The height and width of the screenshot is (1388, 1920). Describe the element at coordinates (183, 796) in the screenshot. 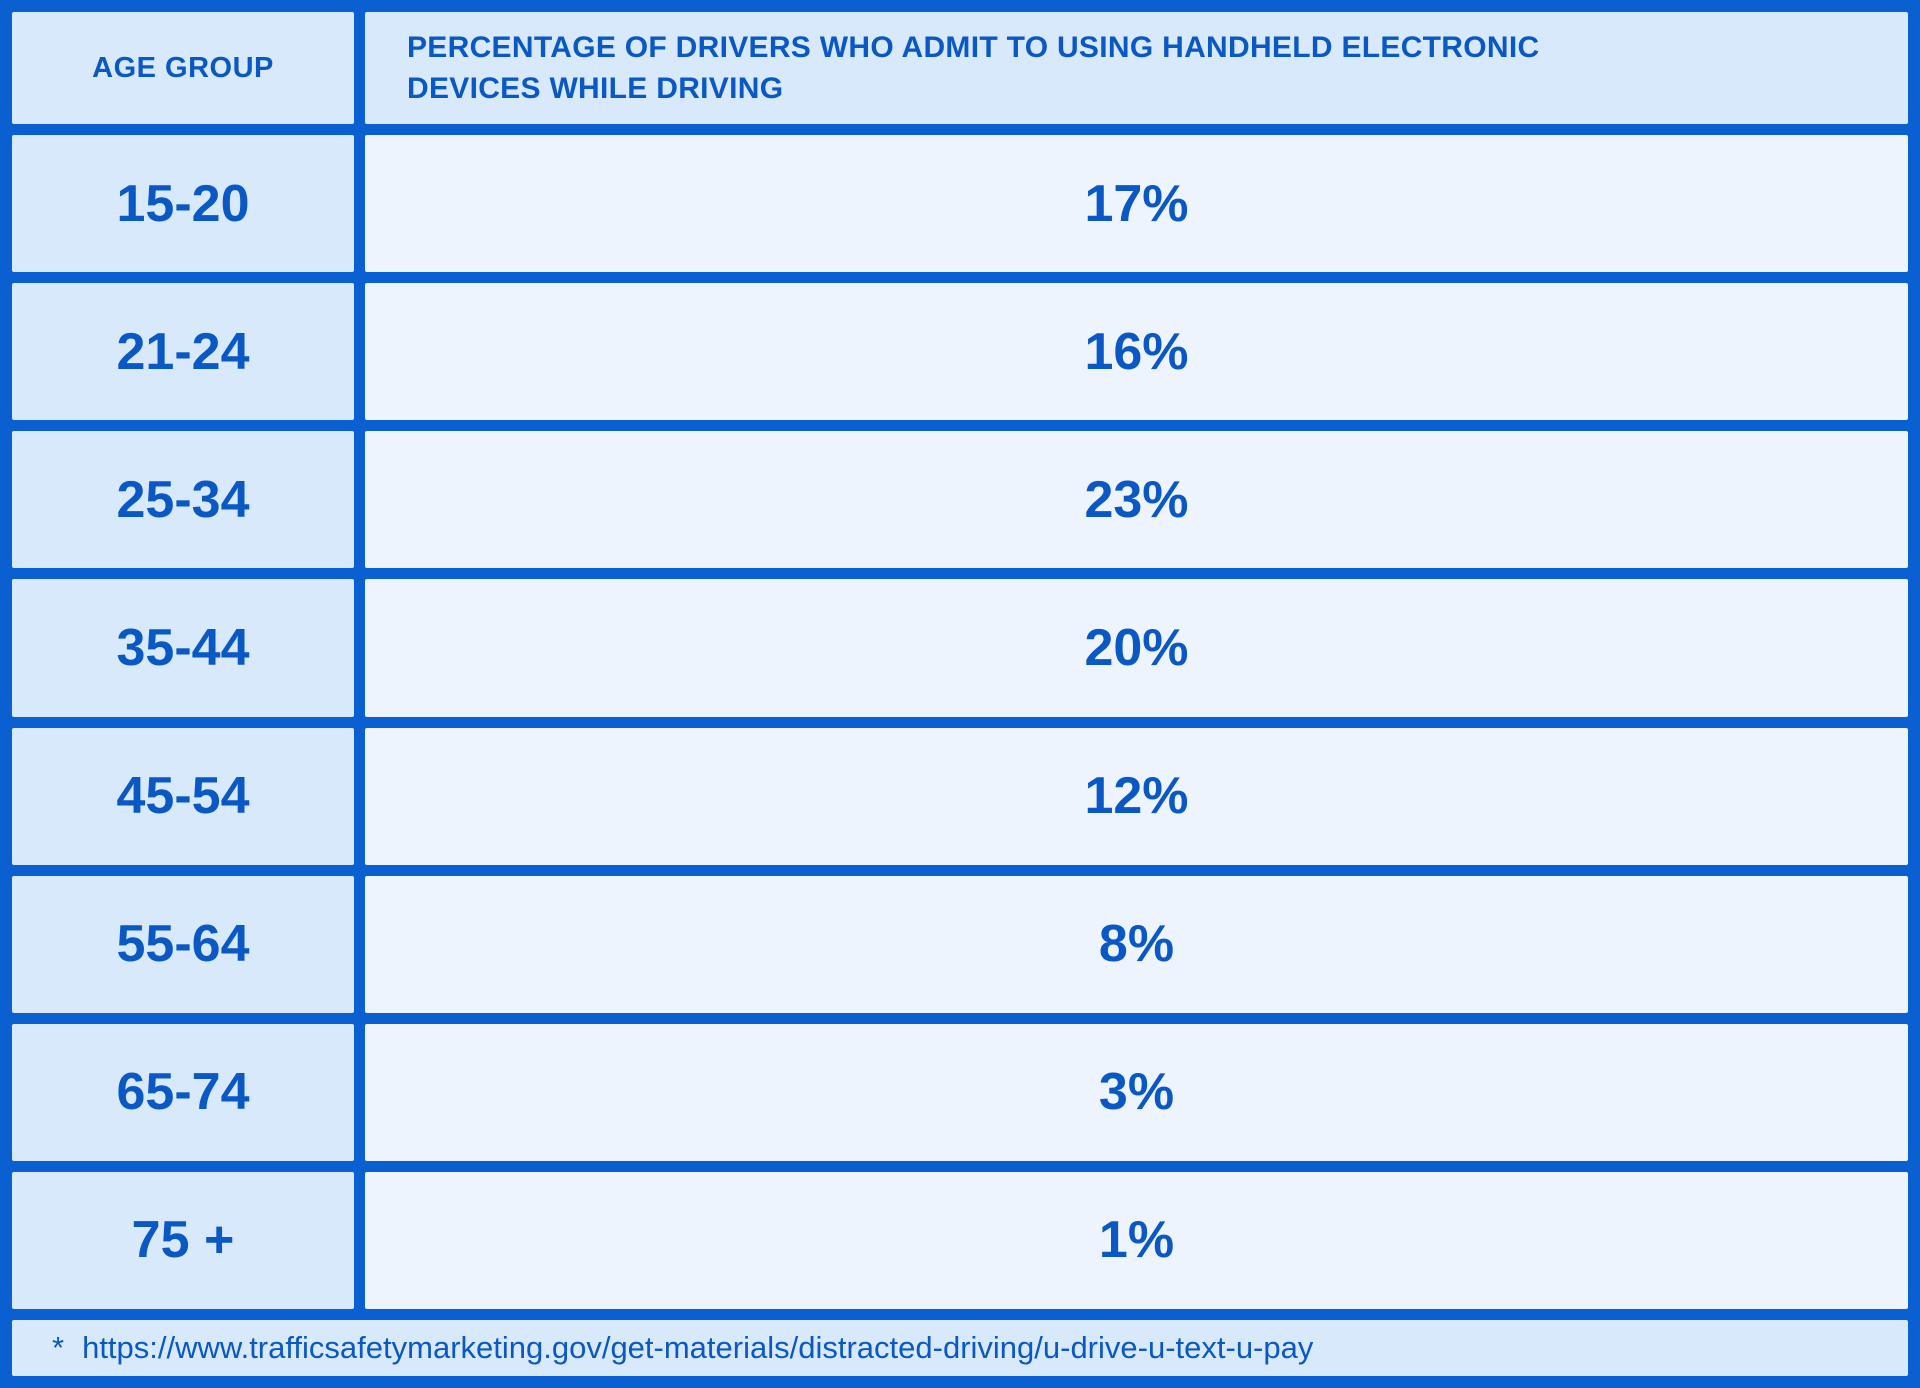

I see `age-cell: 45-54` at that location.